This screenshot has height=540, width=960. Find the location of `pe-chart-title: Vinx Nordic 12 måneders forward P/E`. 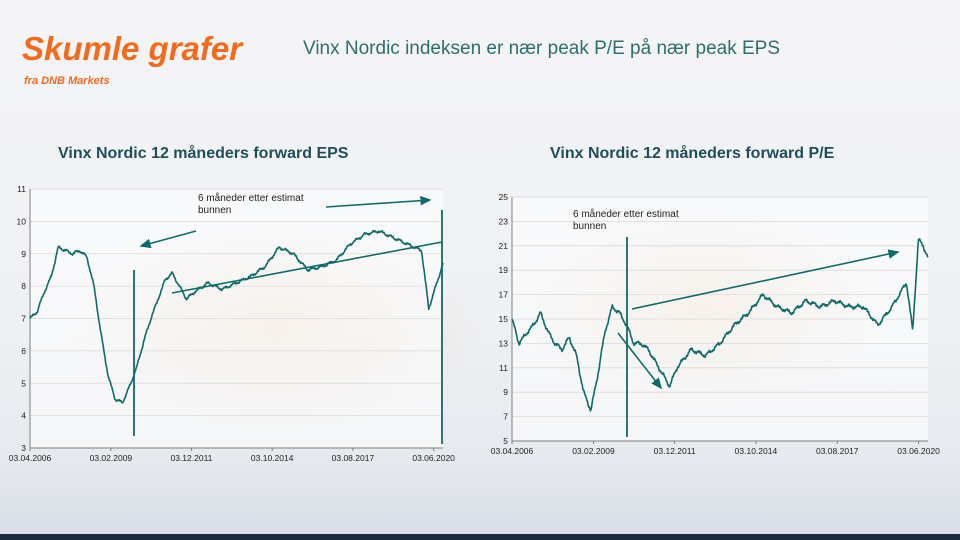

pe-chart-title: Vinx Nordic 12 måneders forward P/E is located at coordinates (692, 153).